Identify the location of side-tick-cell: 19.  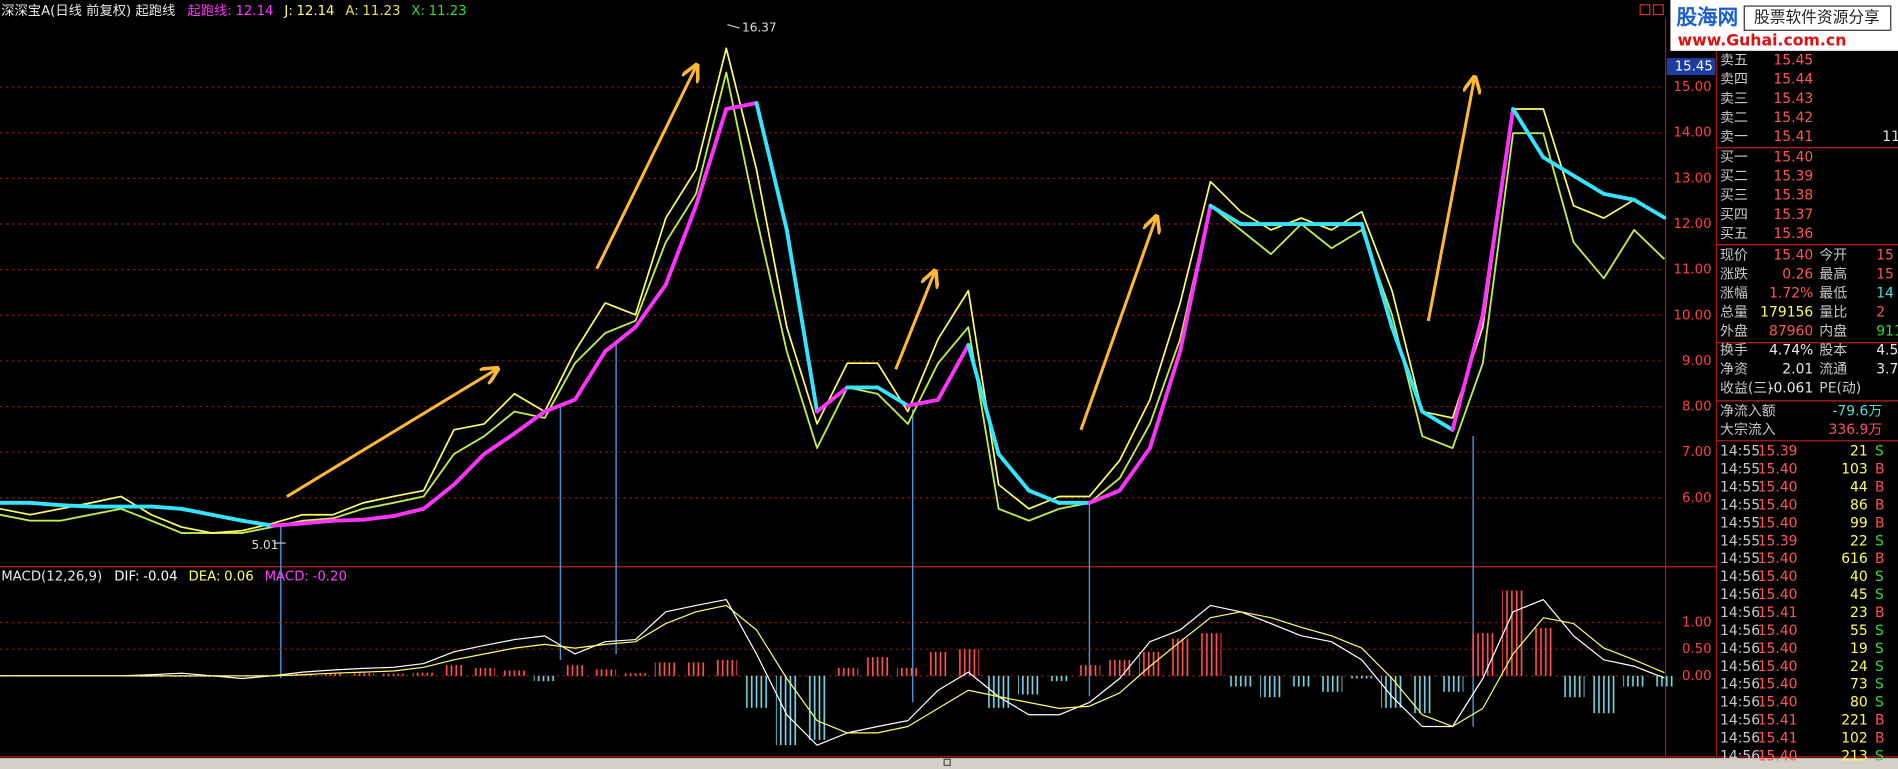
(1859, 649).